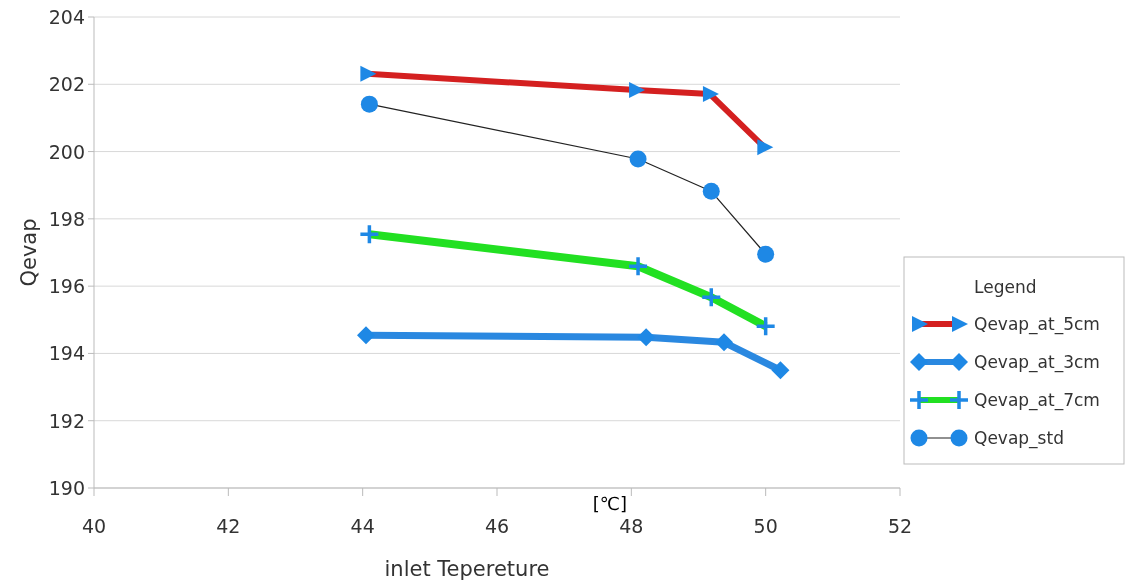 The height and width of the screenshot is (583, 1127). What do you see at coordinates (1019, 438) in the screenshot?
I see `legend-label: Qevap_std` at bounding box center [1019, 438].